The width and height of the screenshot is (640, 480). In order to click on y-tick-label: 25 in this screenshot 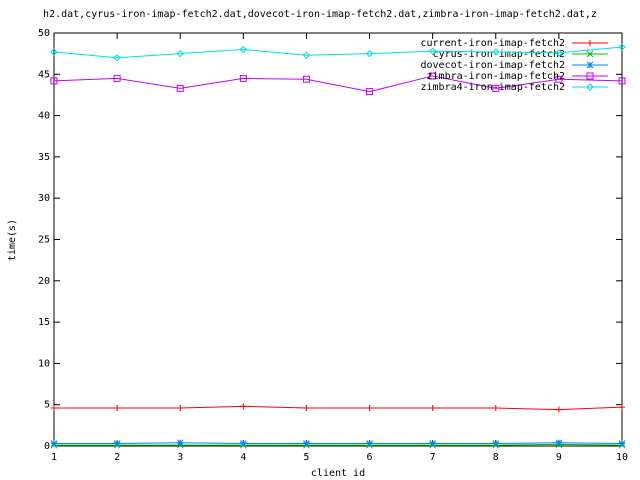, I will do `click(44, 240)`.